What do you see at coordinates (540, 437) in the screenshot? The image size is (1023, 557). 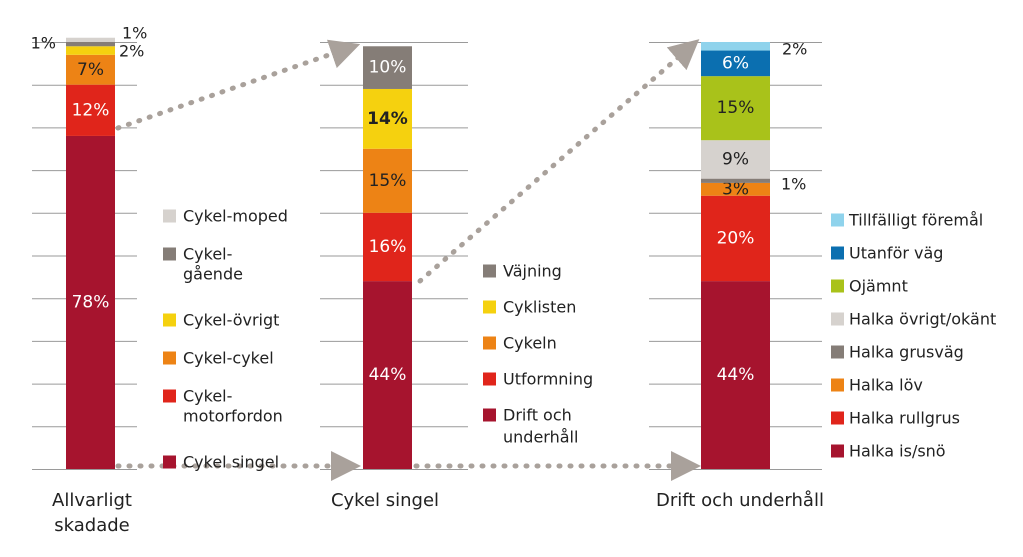 I see `legend-entry: underhåll` at bounding box center [540, 437].